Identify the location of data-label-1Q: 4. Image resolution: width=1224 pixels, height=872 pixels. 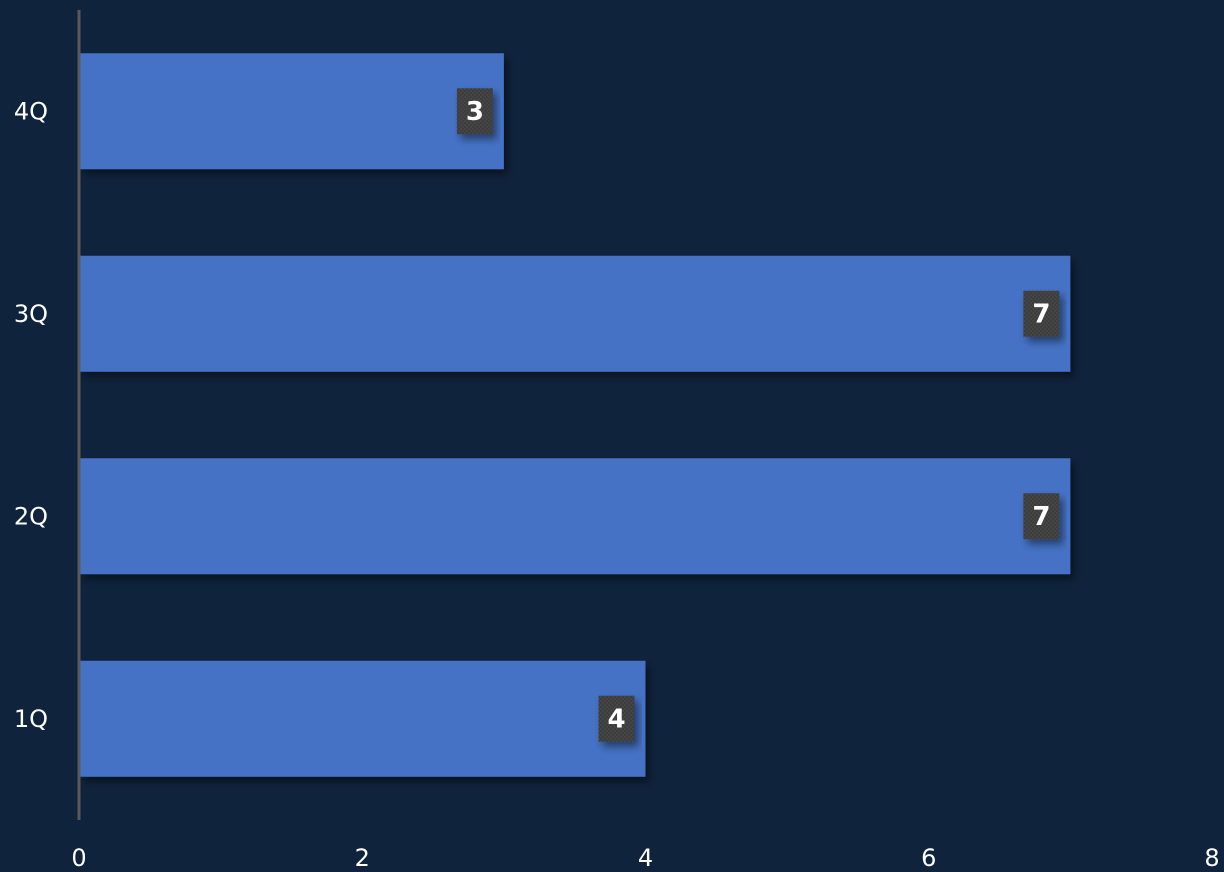
(616, 718).